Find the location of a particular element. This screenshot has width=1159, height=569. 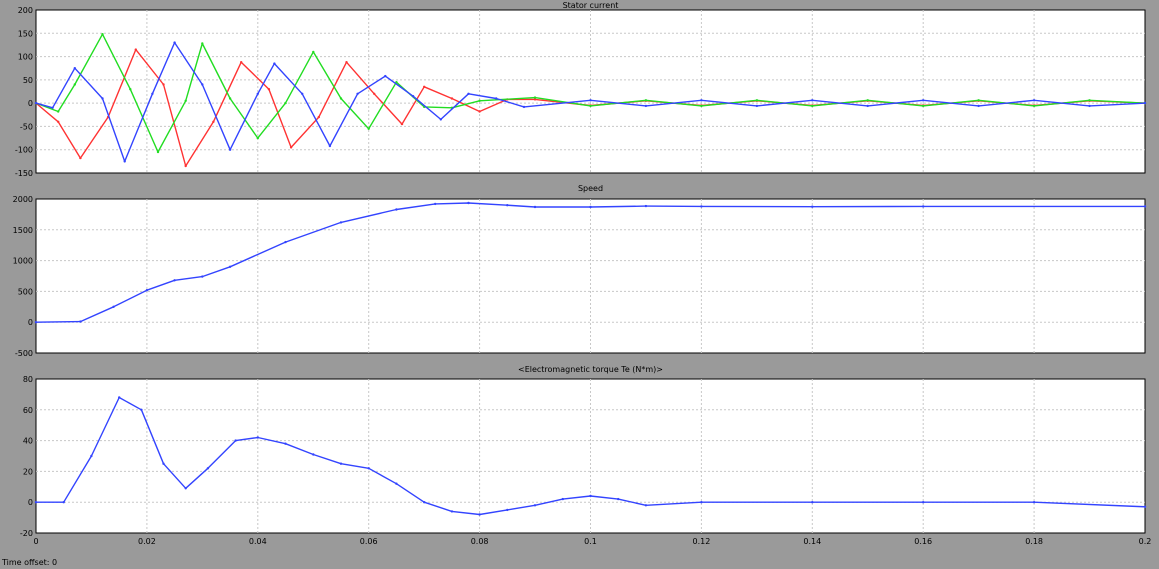

y-tick-label: 1500 is located at coordinates (23, 230).